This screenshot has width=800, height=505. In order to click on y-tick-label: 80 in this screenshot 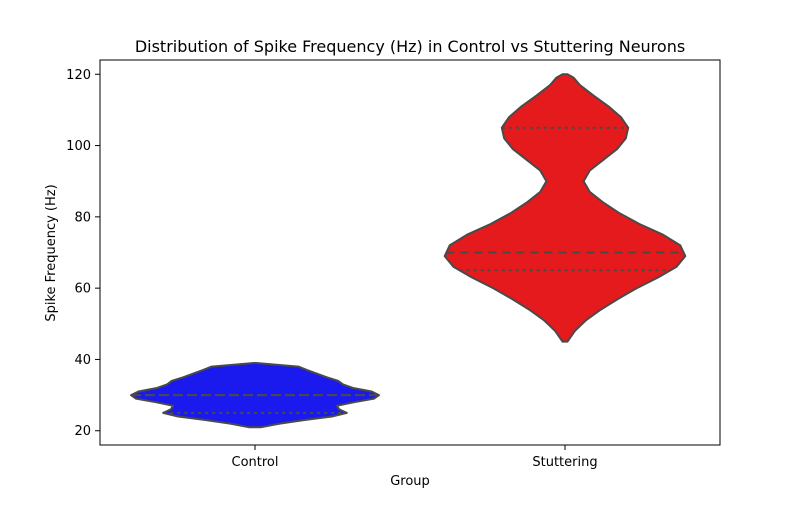, I will do `click(82, 217)`.